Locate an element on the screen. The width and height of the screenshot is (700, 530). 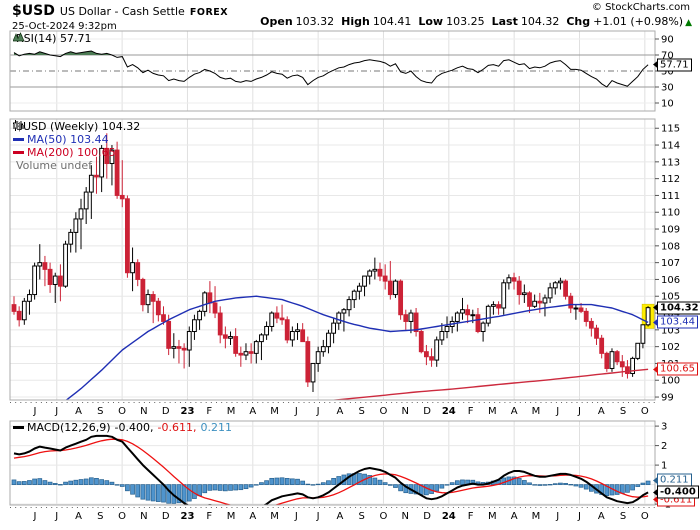
svg-text: 100 is located at coordinates (670, 381).